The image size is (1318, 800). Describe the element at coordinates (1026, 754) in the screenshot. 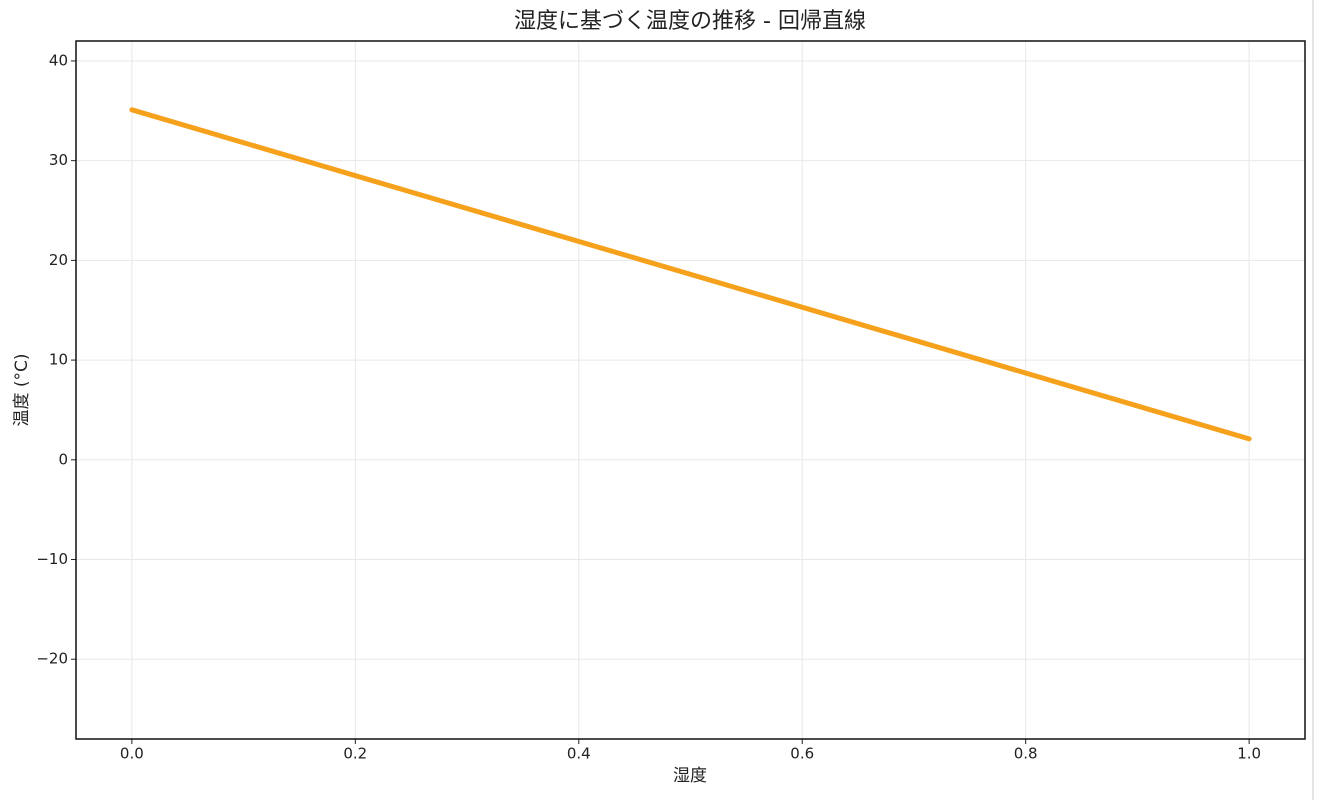

I see `x-tick-label: 0.8` at that location.